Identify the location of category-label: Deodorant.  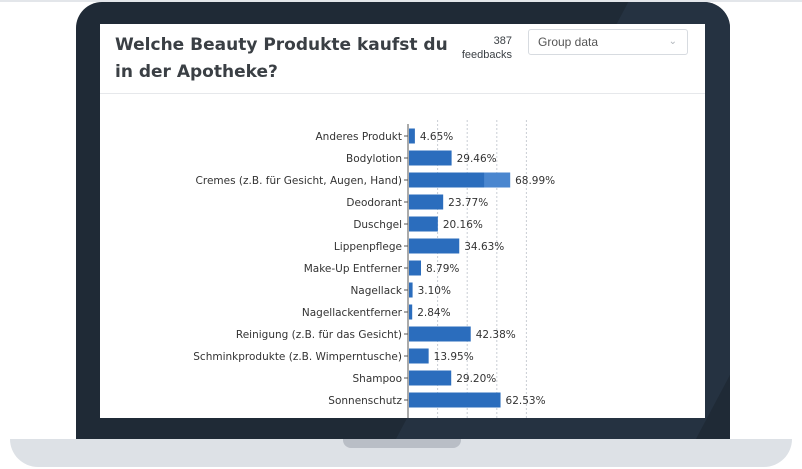
(374, 203).